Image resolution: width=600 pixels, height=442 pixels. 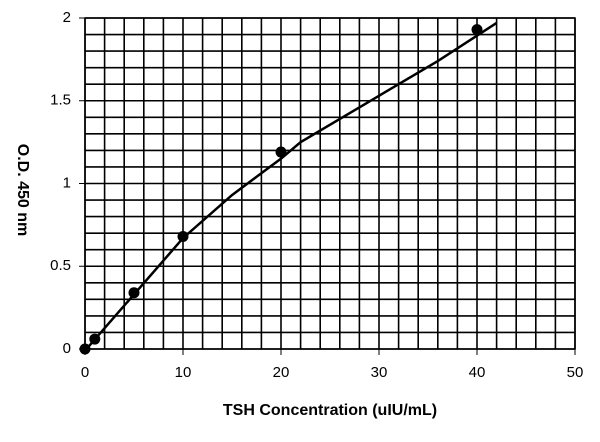 What do you see at coordinates (85, 372) in the screenshot?
I see `x-tick-label: 0` at bounding box center [85, 372].